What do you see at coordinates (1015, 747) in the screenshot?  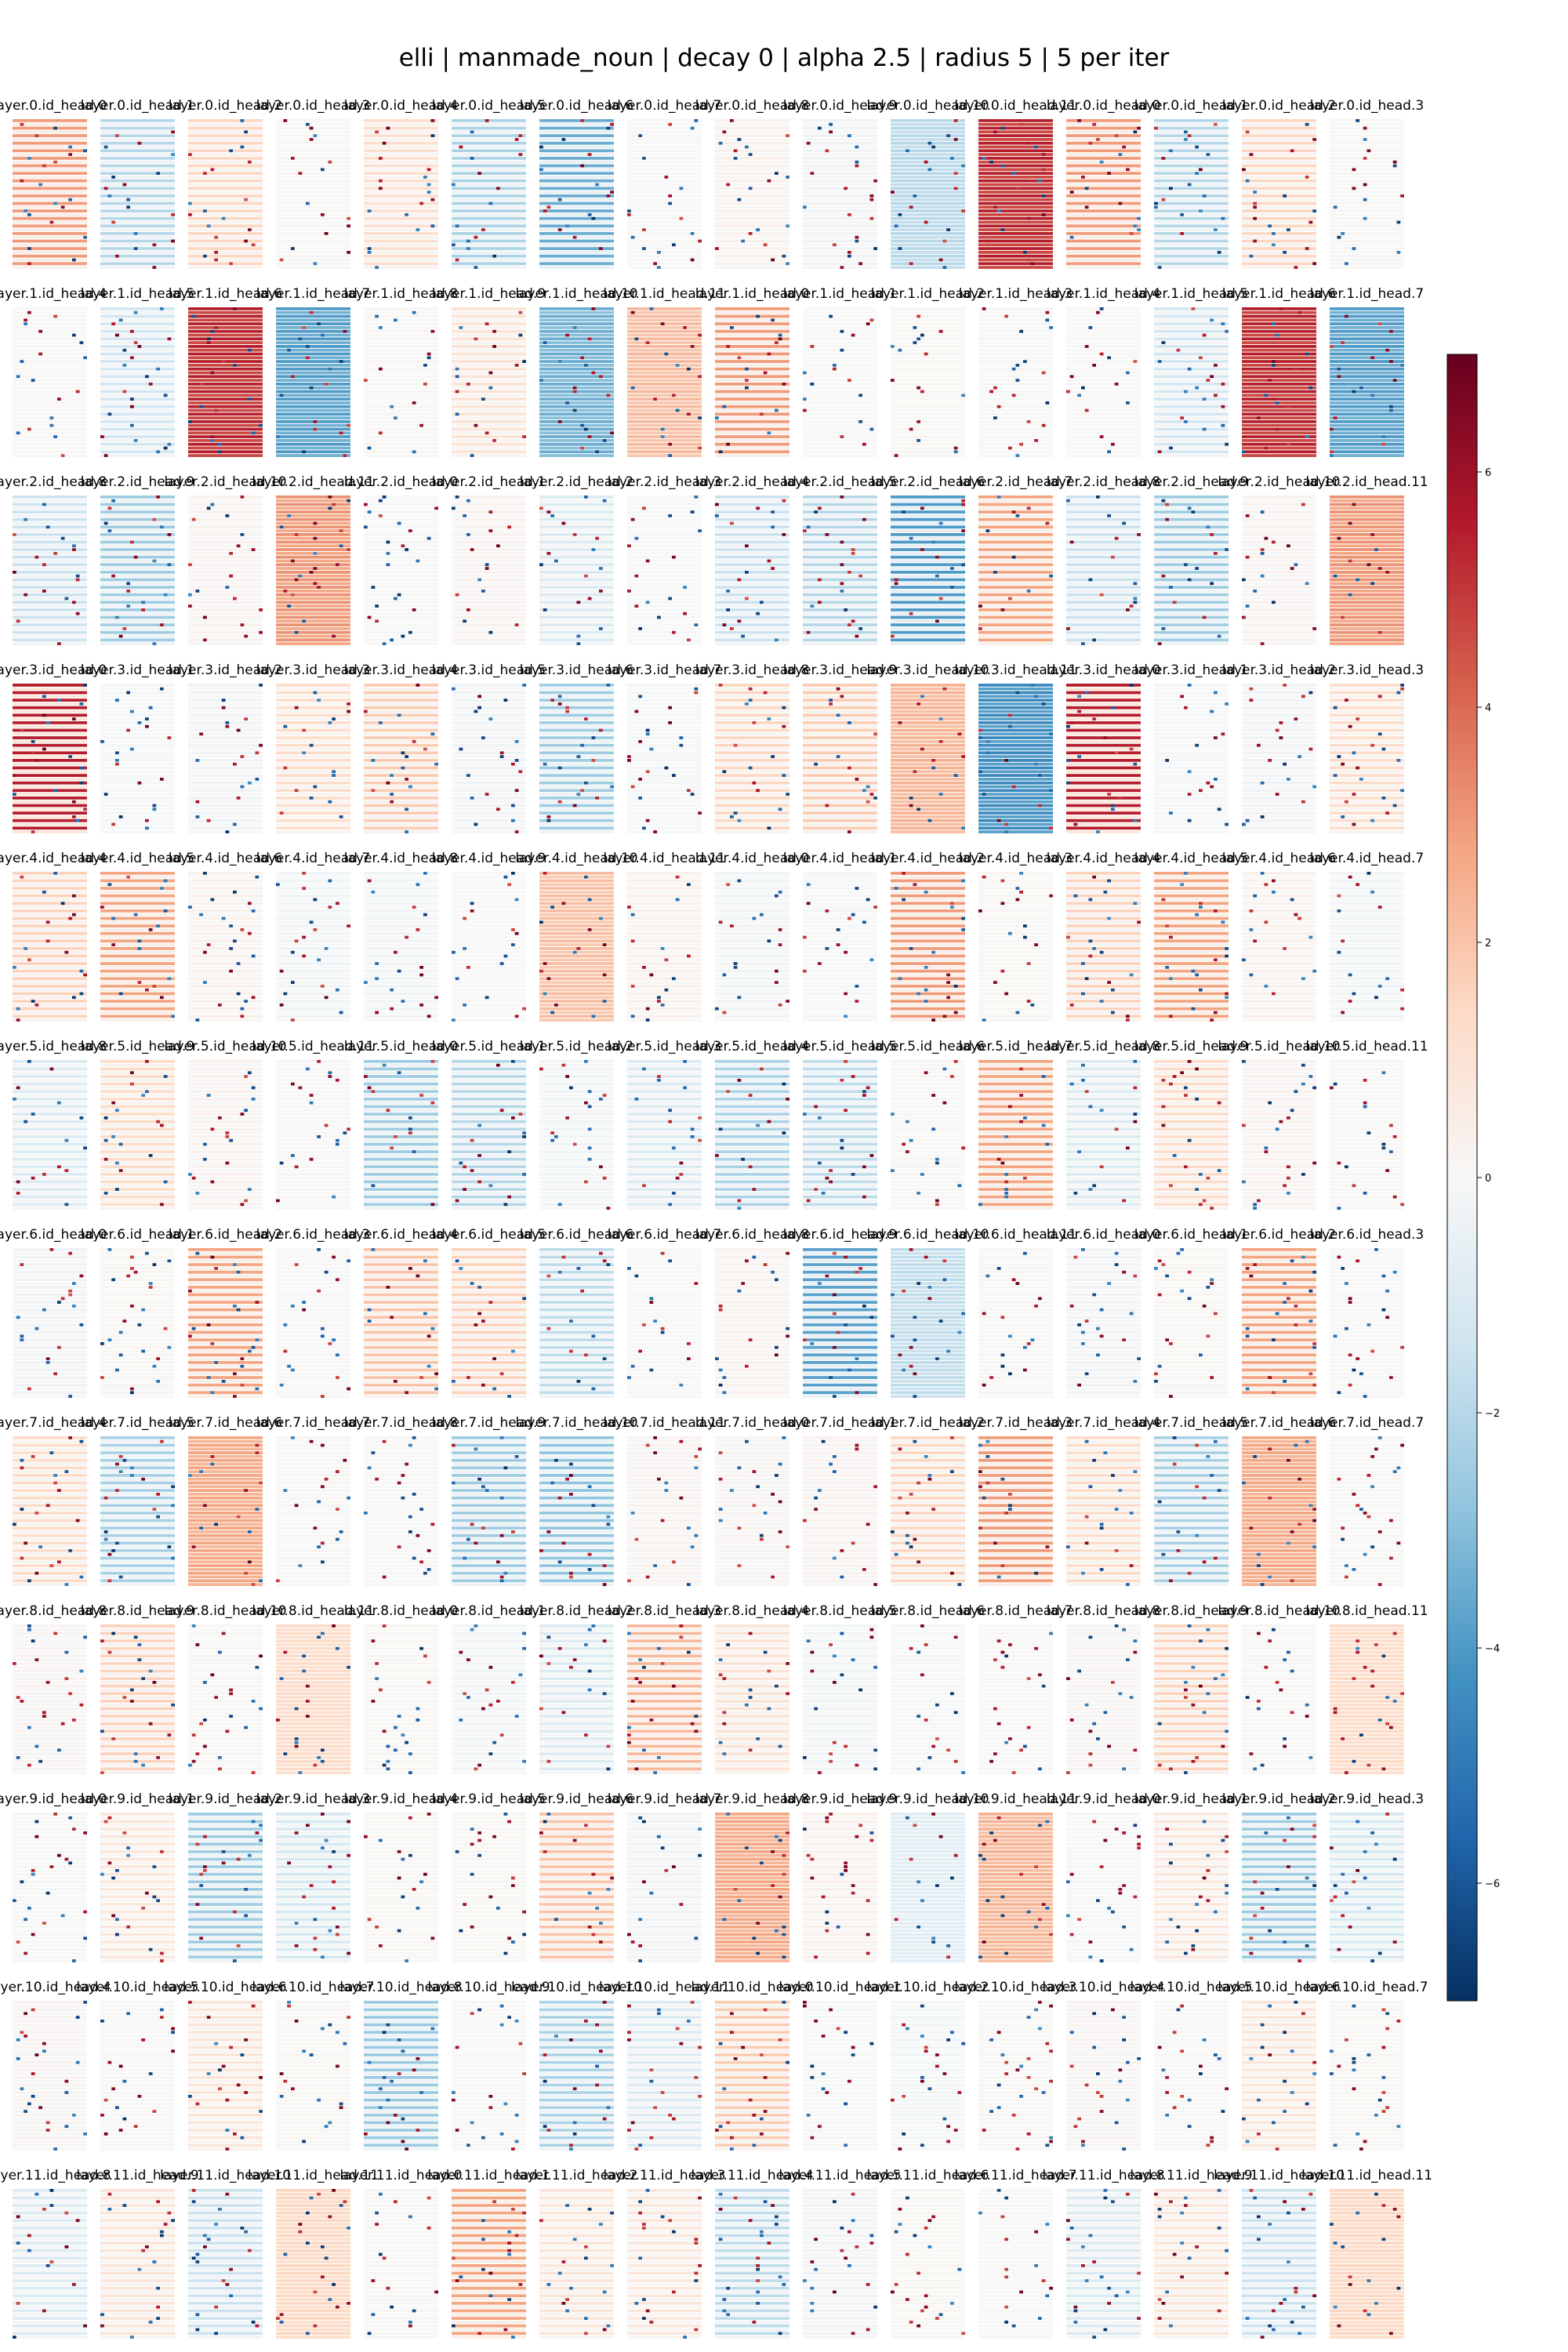 I see `heatmap-panel: layer.3.id_head.11` at bounding box center [1015, 747].